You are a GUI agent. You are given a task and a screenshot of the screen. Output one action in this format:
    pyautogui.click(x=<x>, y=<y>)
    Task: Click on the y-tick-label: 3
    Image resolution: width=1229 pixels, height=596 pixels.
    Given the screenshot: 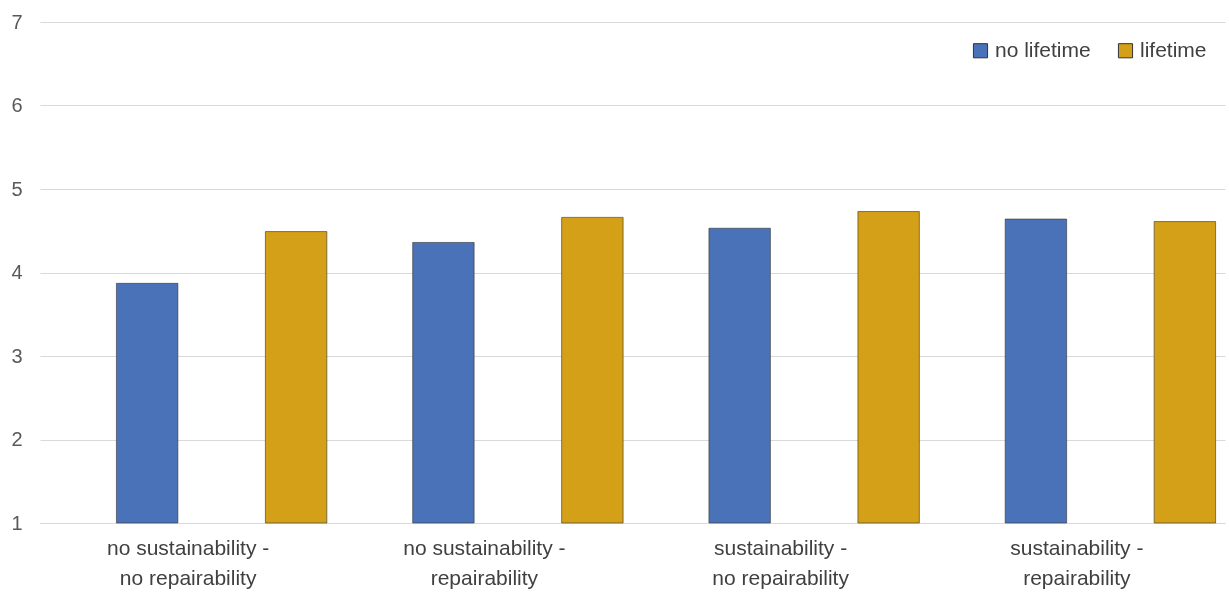 What is the action you would take?
    pyautogui.click(x=17, y=355)
    